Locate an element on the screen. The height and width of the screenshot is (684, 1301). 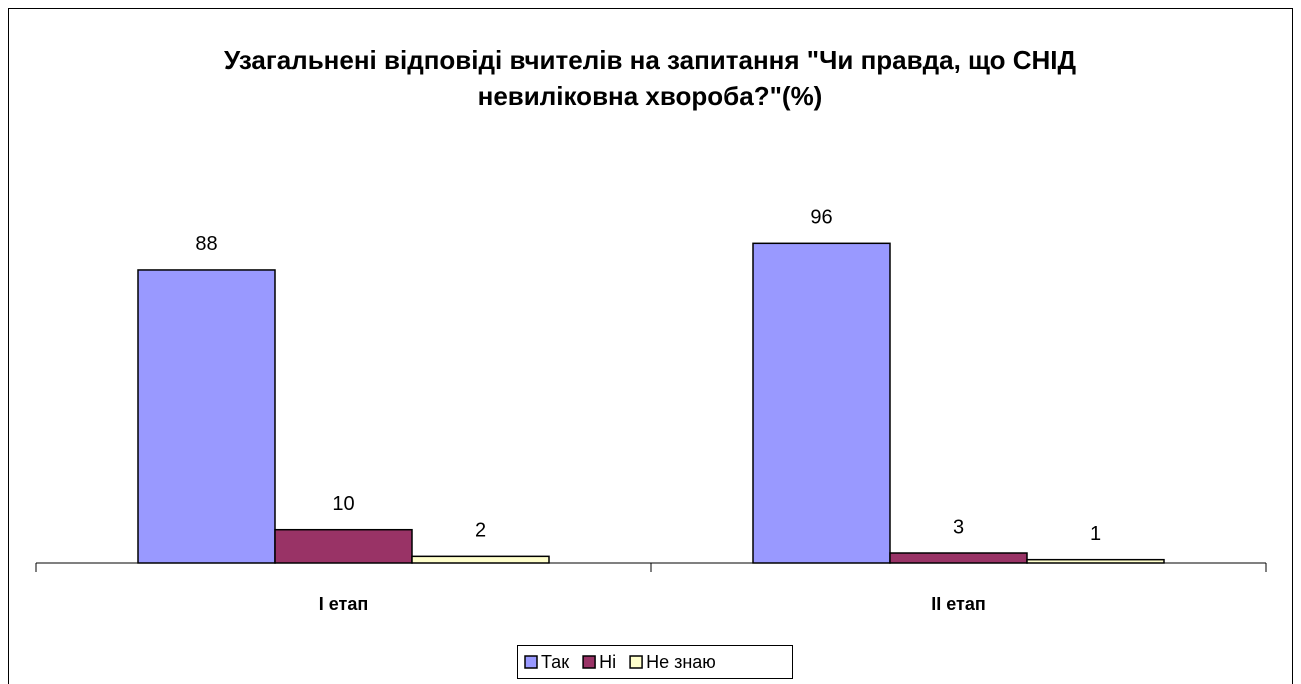
legend-box is located at coordinates (655, 662).